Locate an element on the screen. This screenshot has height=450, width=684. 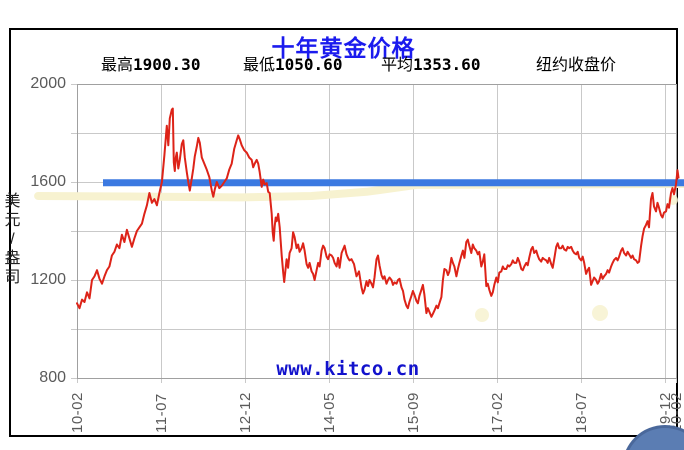
stat-high: 最高1900.30 is located at coordinates (150, 63).